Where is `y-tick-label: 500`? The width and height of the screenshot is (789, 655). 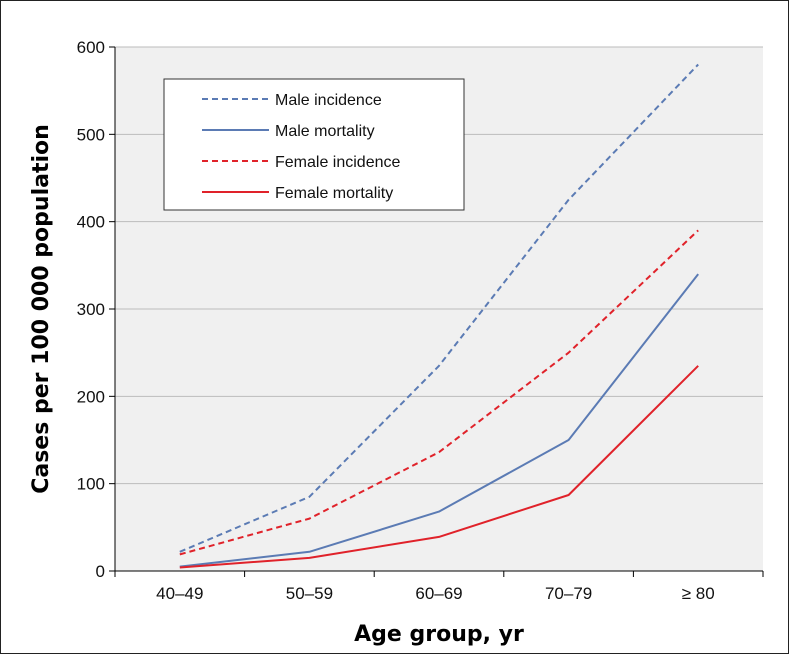
y-tick-label: 500 is located at coordinates (91, 134).